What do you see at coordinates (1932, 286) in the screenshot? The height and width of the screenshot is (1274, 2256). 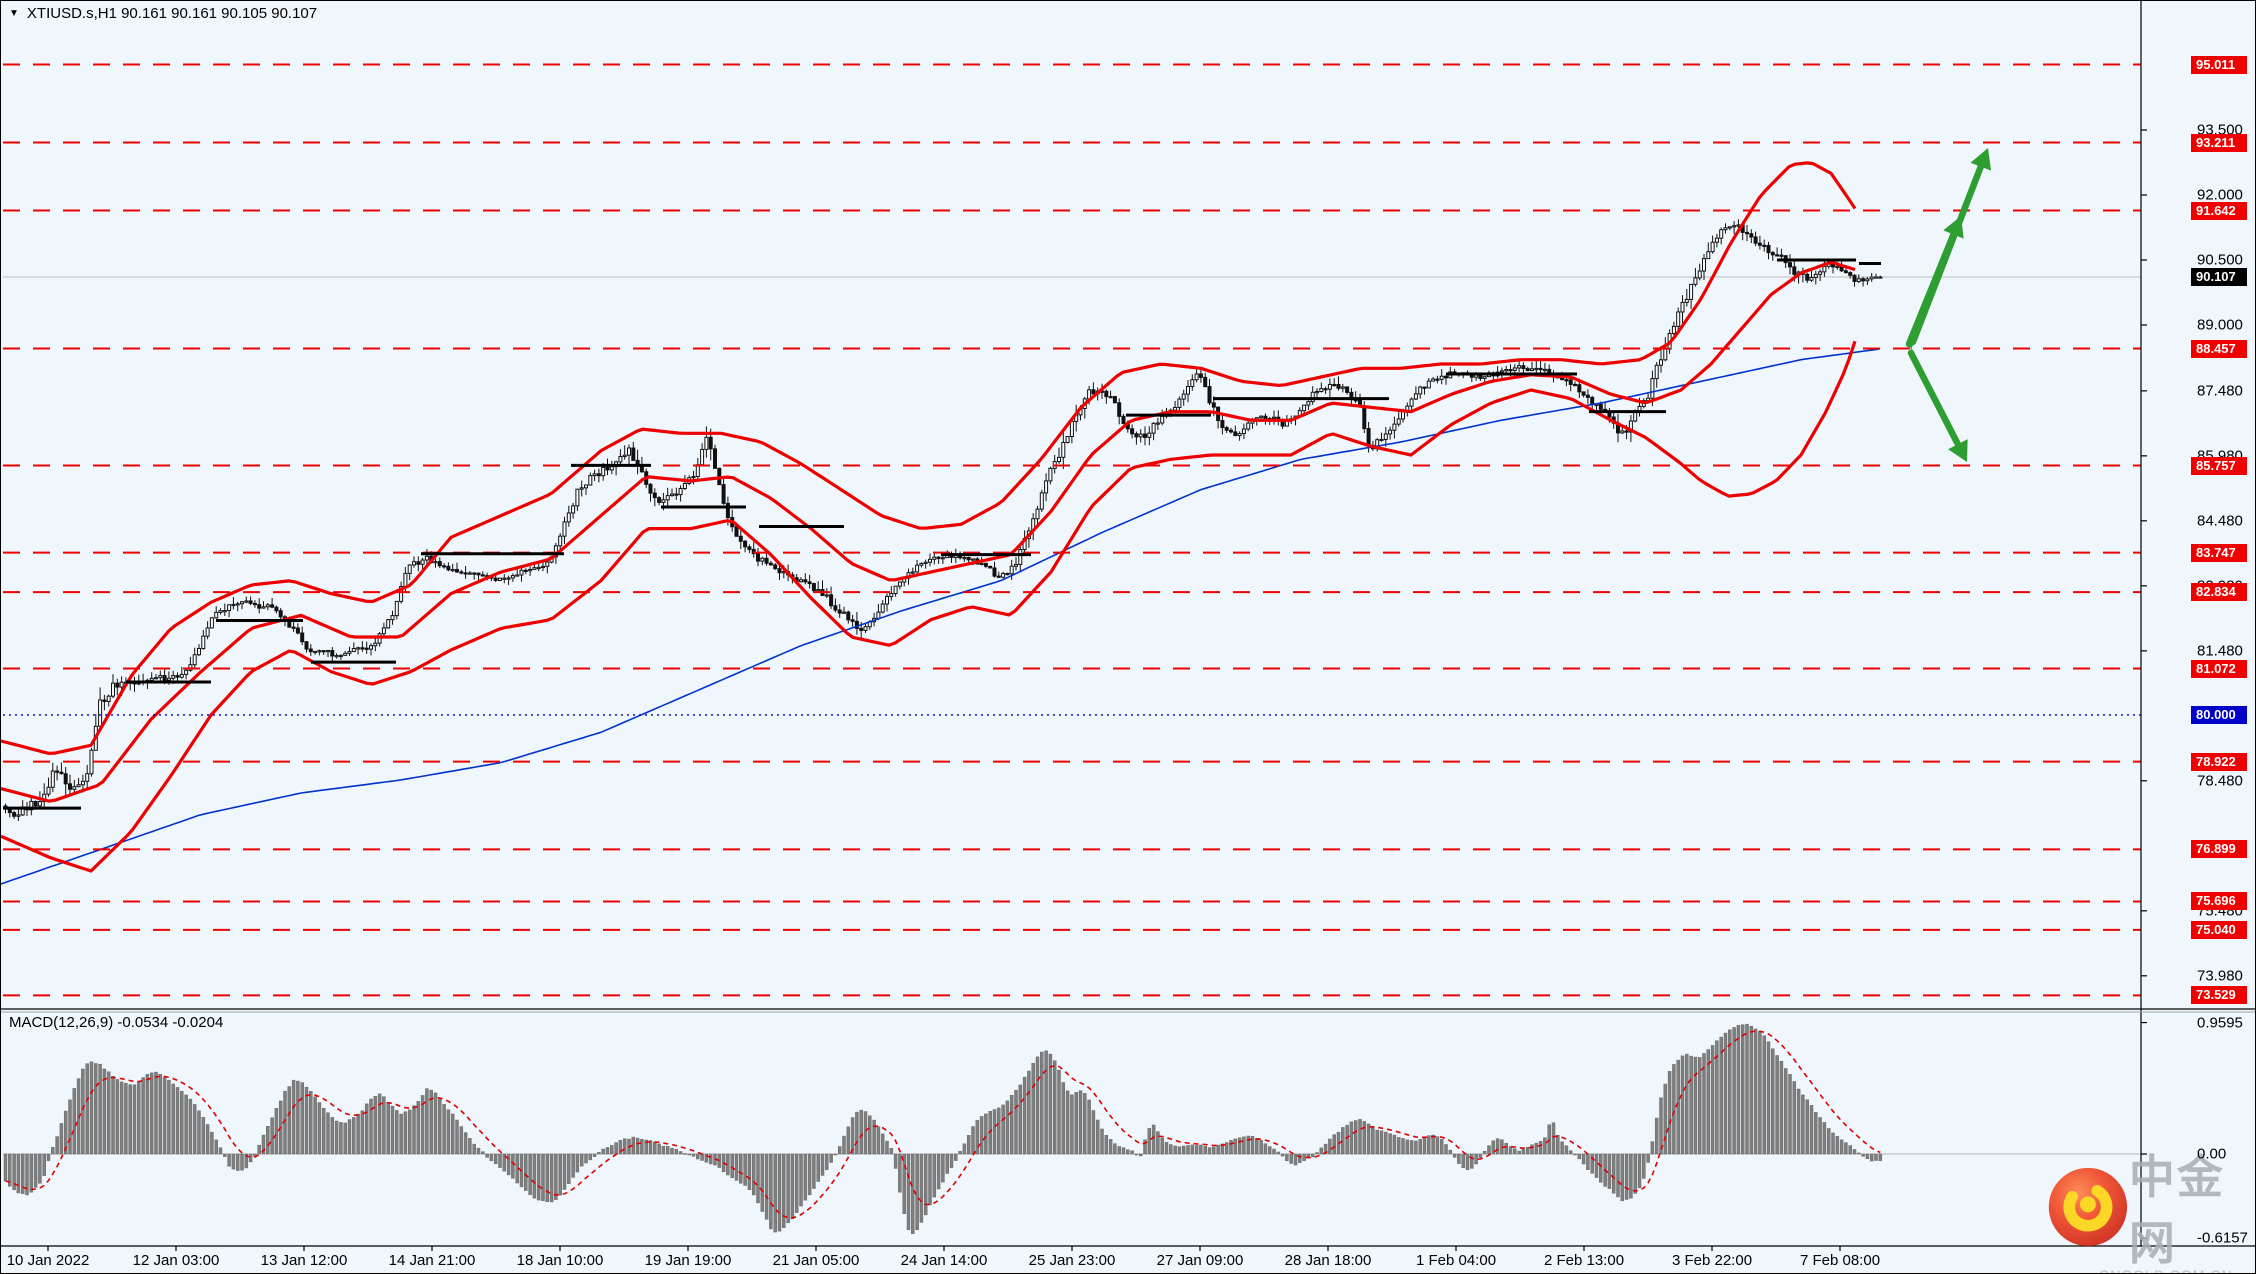 I see `forecast-arrow-up` at bounding box center [1932, 286].